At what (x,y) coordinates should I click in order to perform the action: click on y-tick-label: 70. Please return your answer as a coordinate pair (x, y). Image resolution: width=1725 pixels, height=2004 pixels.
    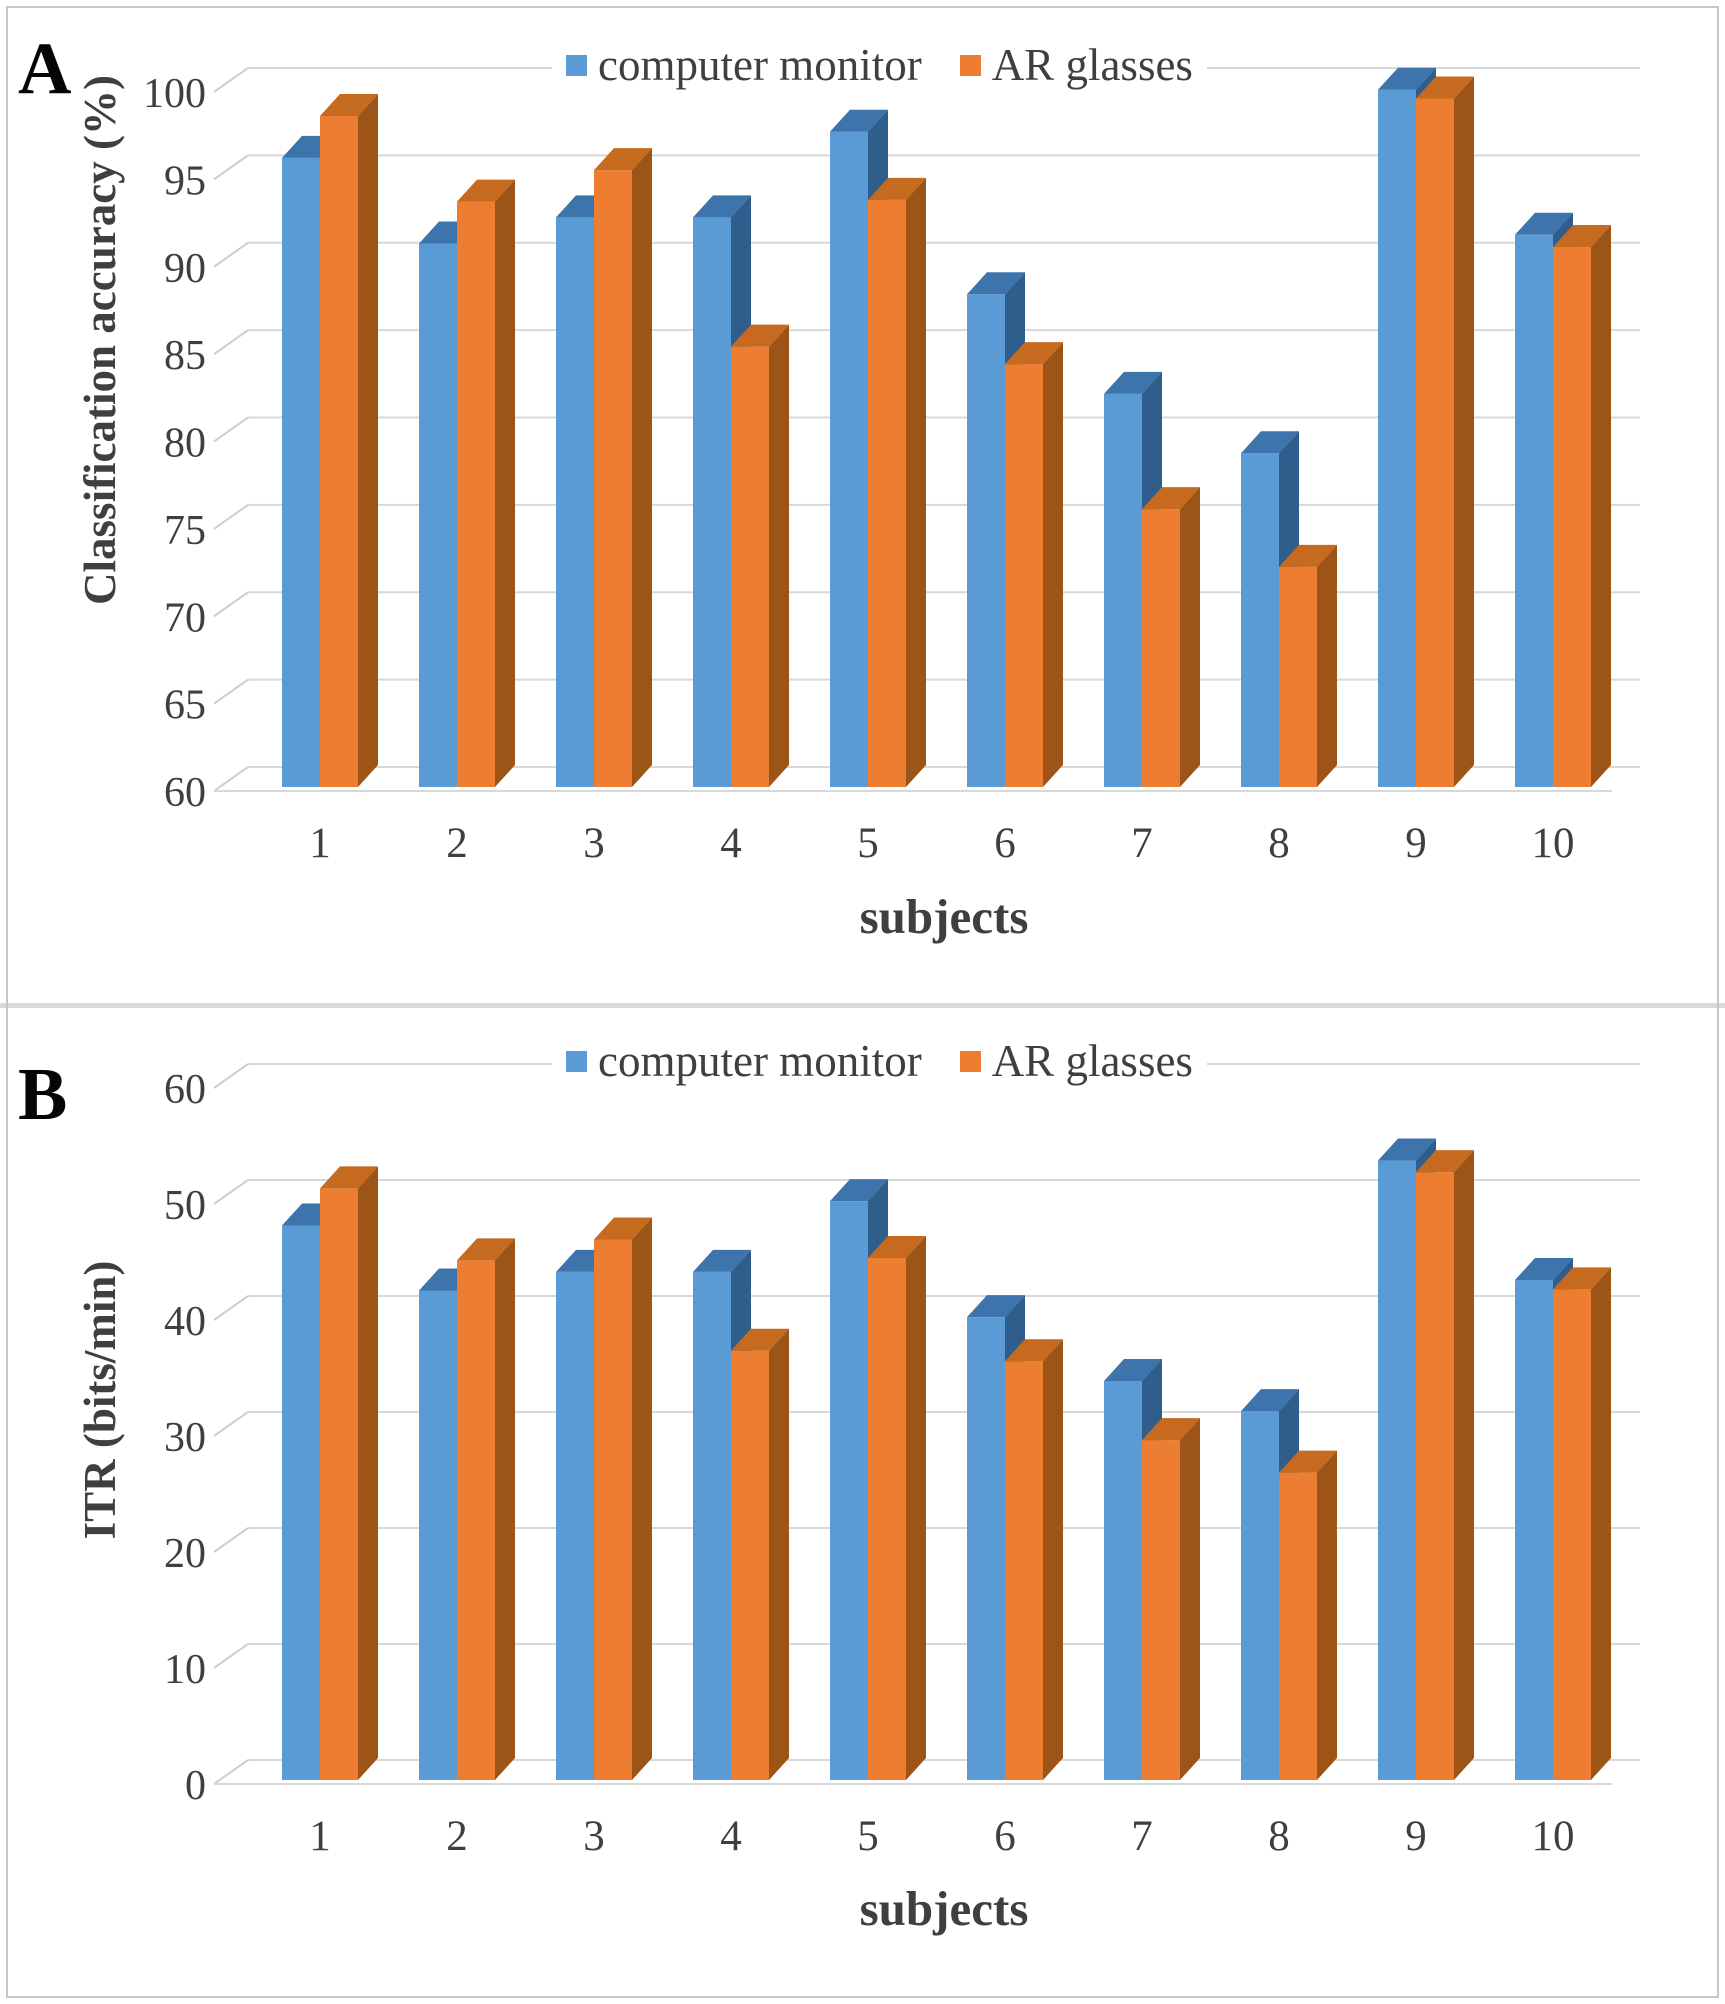
    Looking at the image, I should click on (185, 618).